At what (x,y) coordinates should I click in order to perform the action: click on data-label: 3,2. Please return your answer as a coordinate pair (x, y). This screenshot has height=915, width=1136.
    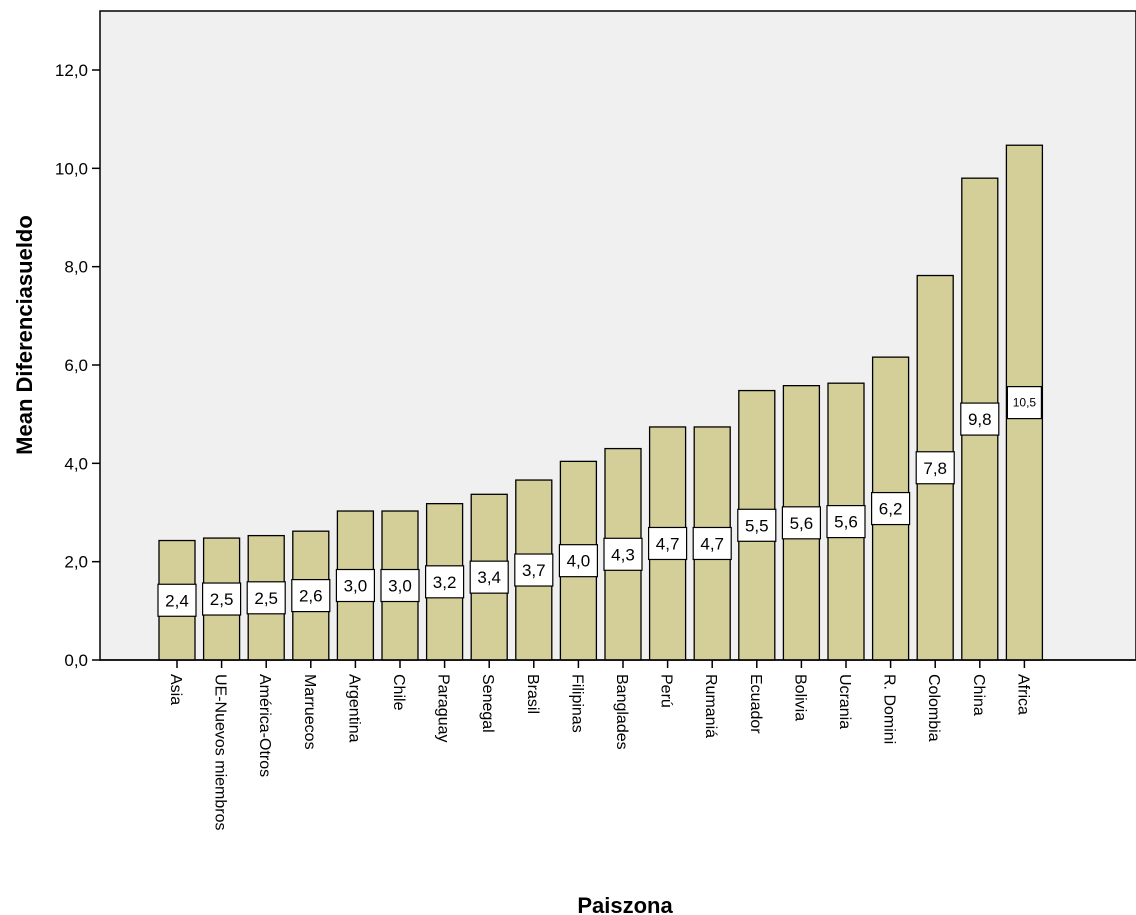
    Looking at the image, I should click on (445, 582).